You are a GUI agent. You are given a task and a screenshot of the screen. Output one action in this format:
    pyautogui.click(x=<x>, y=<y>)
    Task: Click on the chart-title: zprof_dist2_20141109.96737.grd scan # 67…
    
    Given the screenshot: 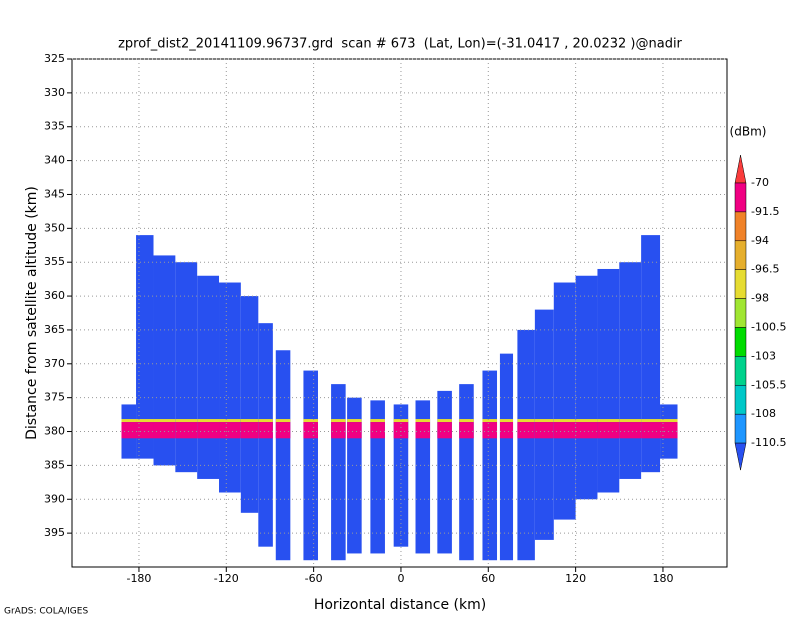 What is the action you would take?
    pyautogui.click(x=400, y=44)
    